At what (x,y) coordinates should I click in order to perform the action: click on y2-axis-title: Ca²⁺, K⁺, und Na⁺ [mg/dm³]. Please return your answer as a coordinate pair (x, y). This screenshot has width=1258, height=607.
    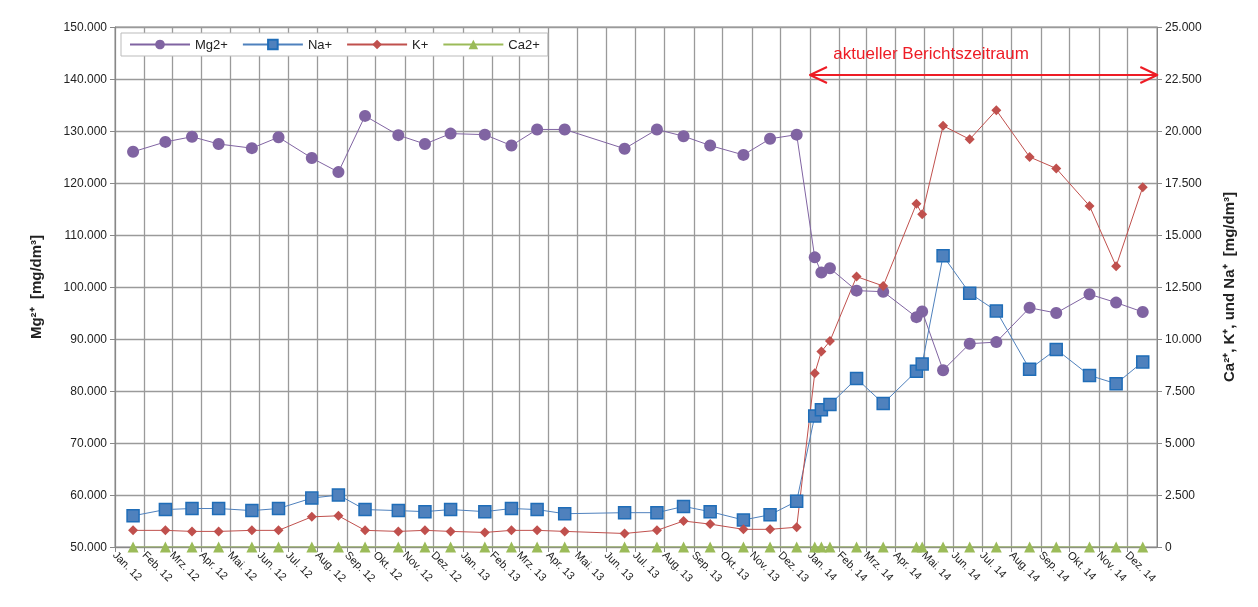
    Looking at the image, I should click on (1228, 287).